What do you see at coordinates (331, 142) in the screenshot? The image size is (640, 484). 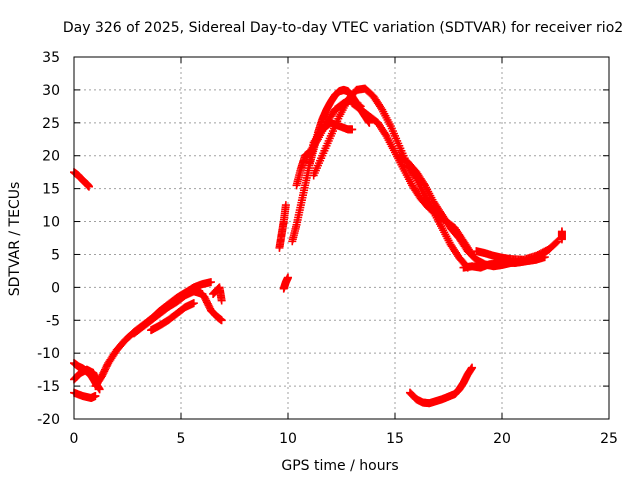 I see `series-n` at bounding box center [331, 142].